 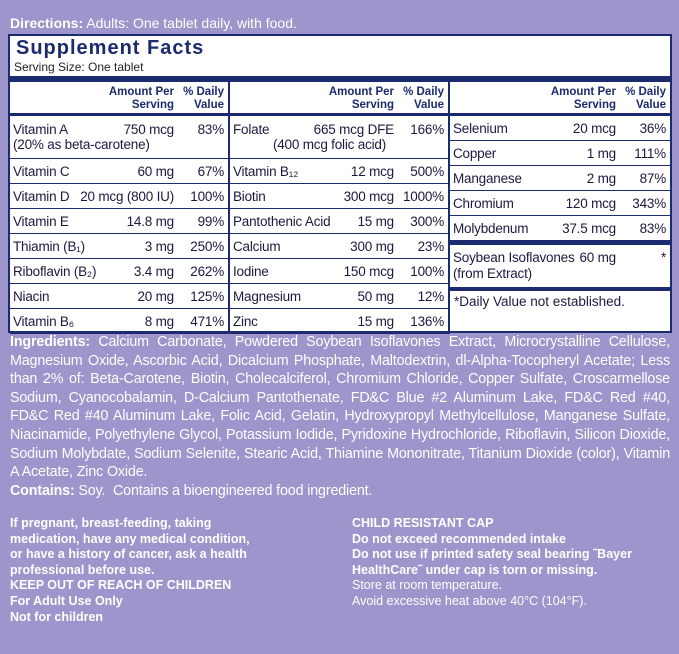 I want to click on footnote: *Daily Value not established., so click(x=539, y=301).